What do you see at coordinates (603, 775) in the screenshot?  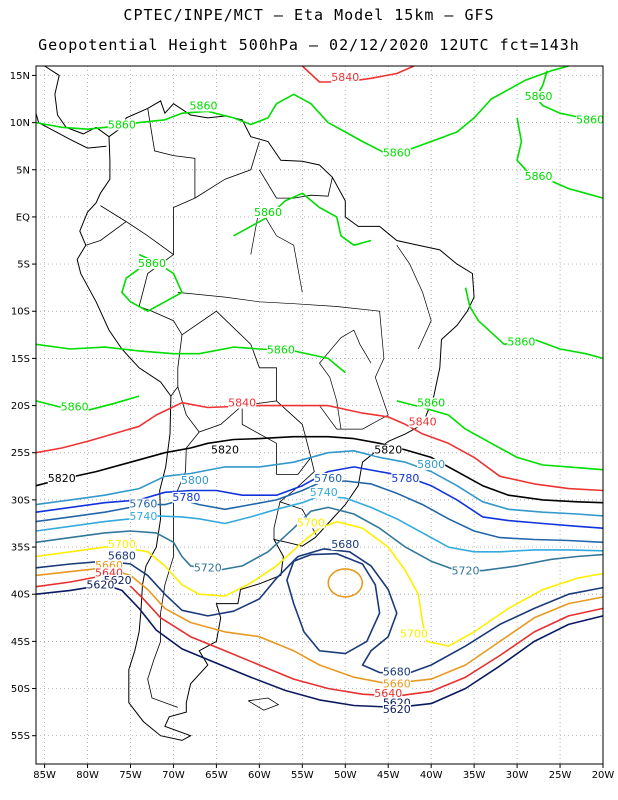 I see `lon-tick-label: 20W` at bounding box center [603, 775].